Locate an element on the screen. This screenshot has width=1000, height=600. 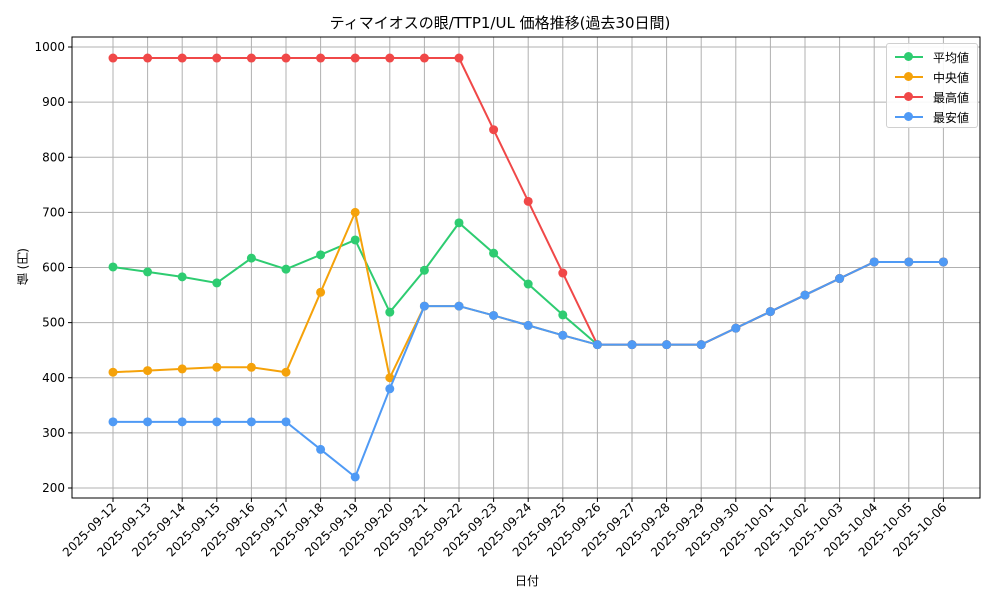
legend-label: 平均値 is located at coordinates (951, 58).